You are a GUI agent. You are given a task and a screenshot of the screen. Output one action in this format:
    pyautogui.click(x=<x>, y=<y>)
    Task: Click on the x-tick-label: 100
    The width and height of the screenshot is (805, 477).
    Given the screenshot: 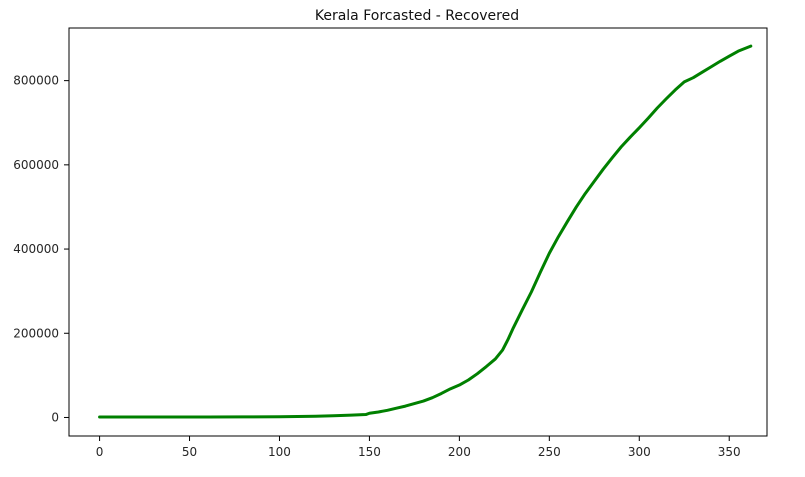 What is the action you would take?
    pyautogui.click(x=279, y=452)
    